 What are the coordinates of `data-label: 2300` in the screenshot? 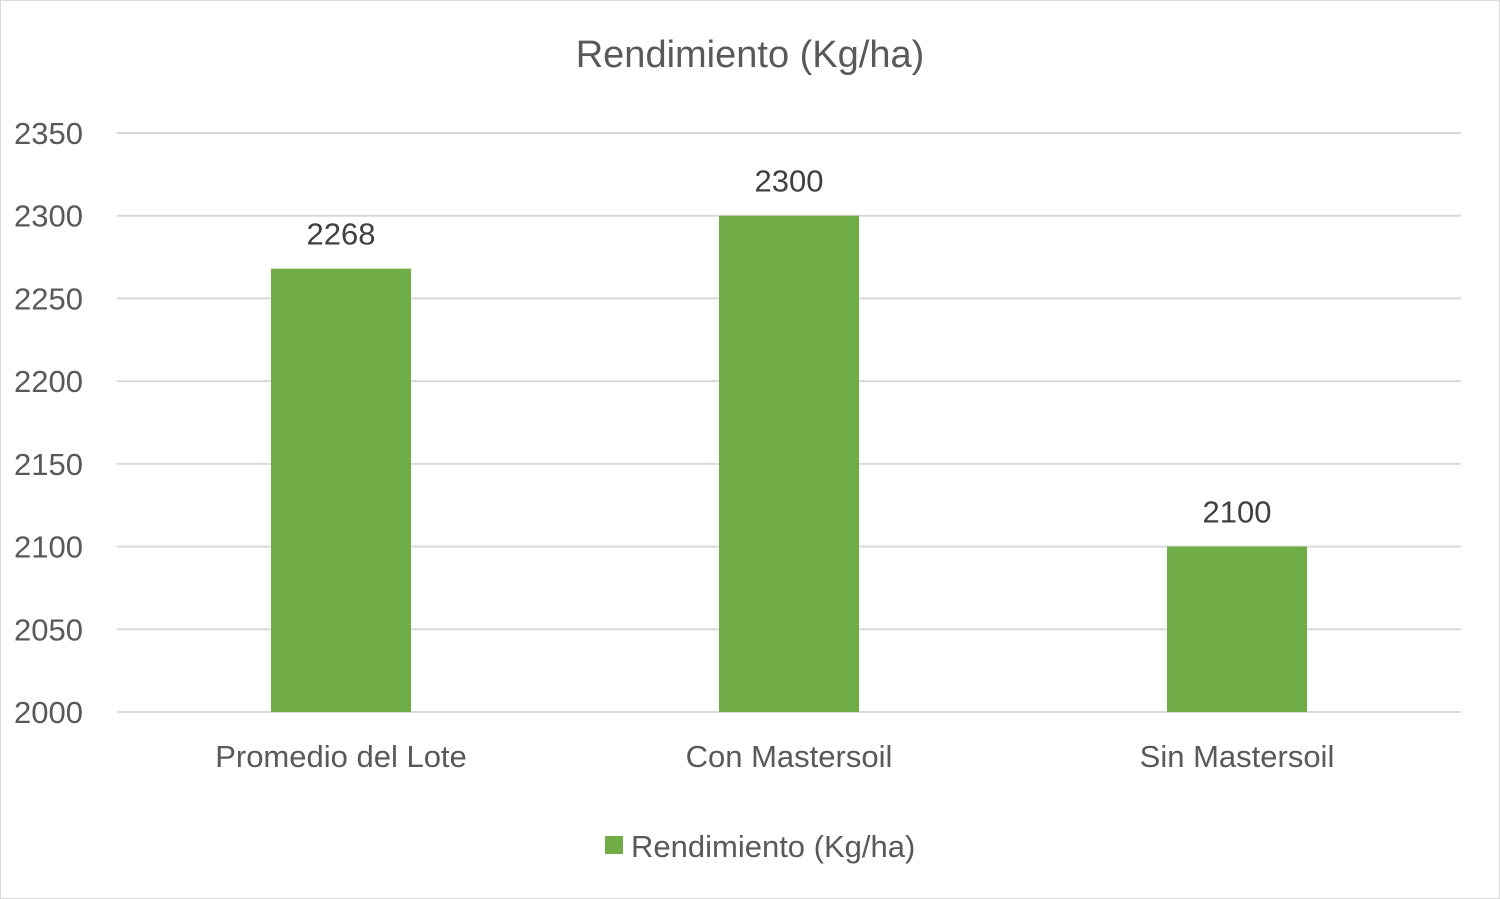 It's located at (789, 181).